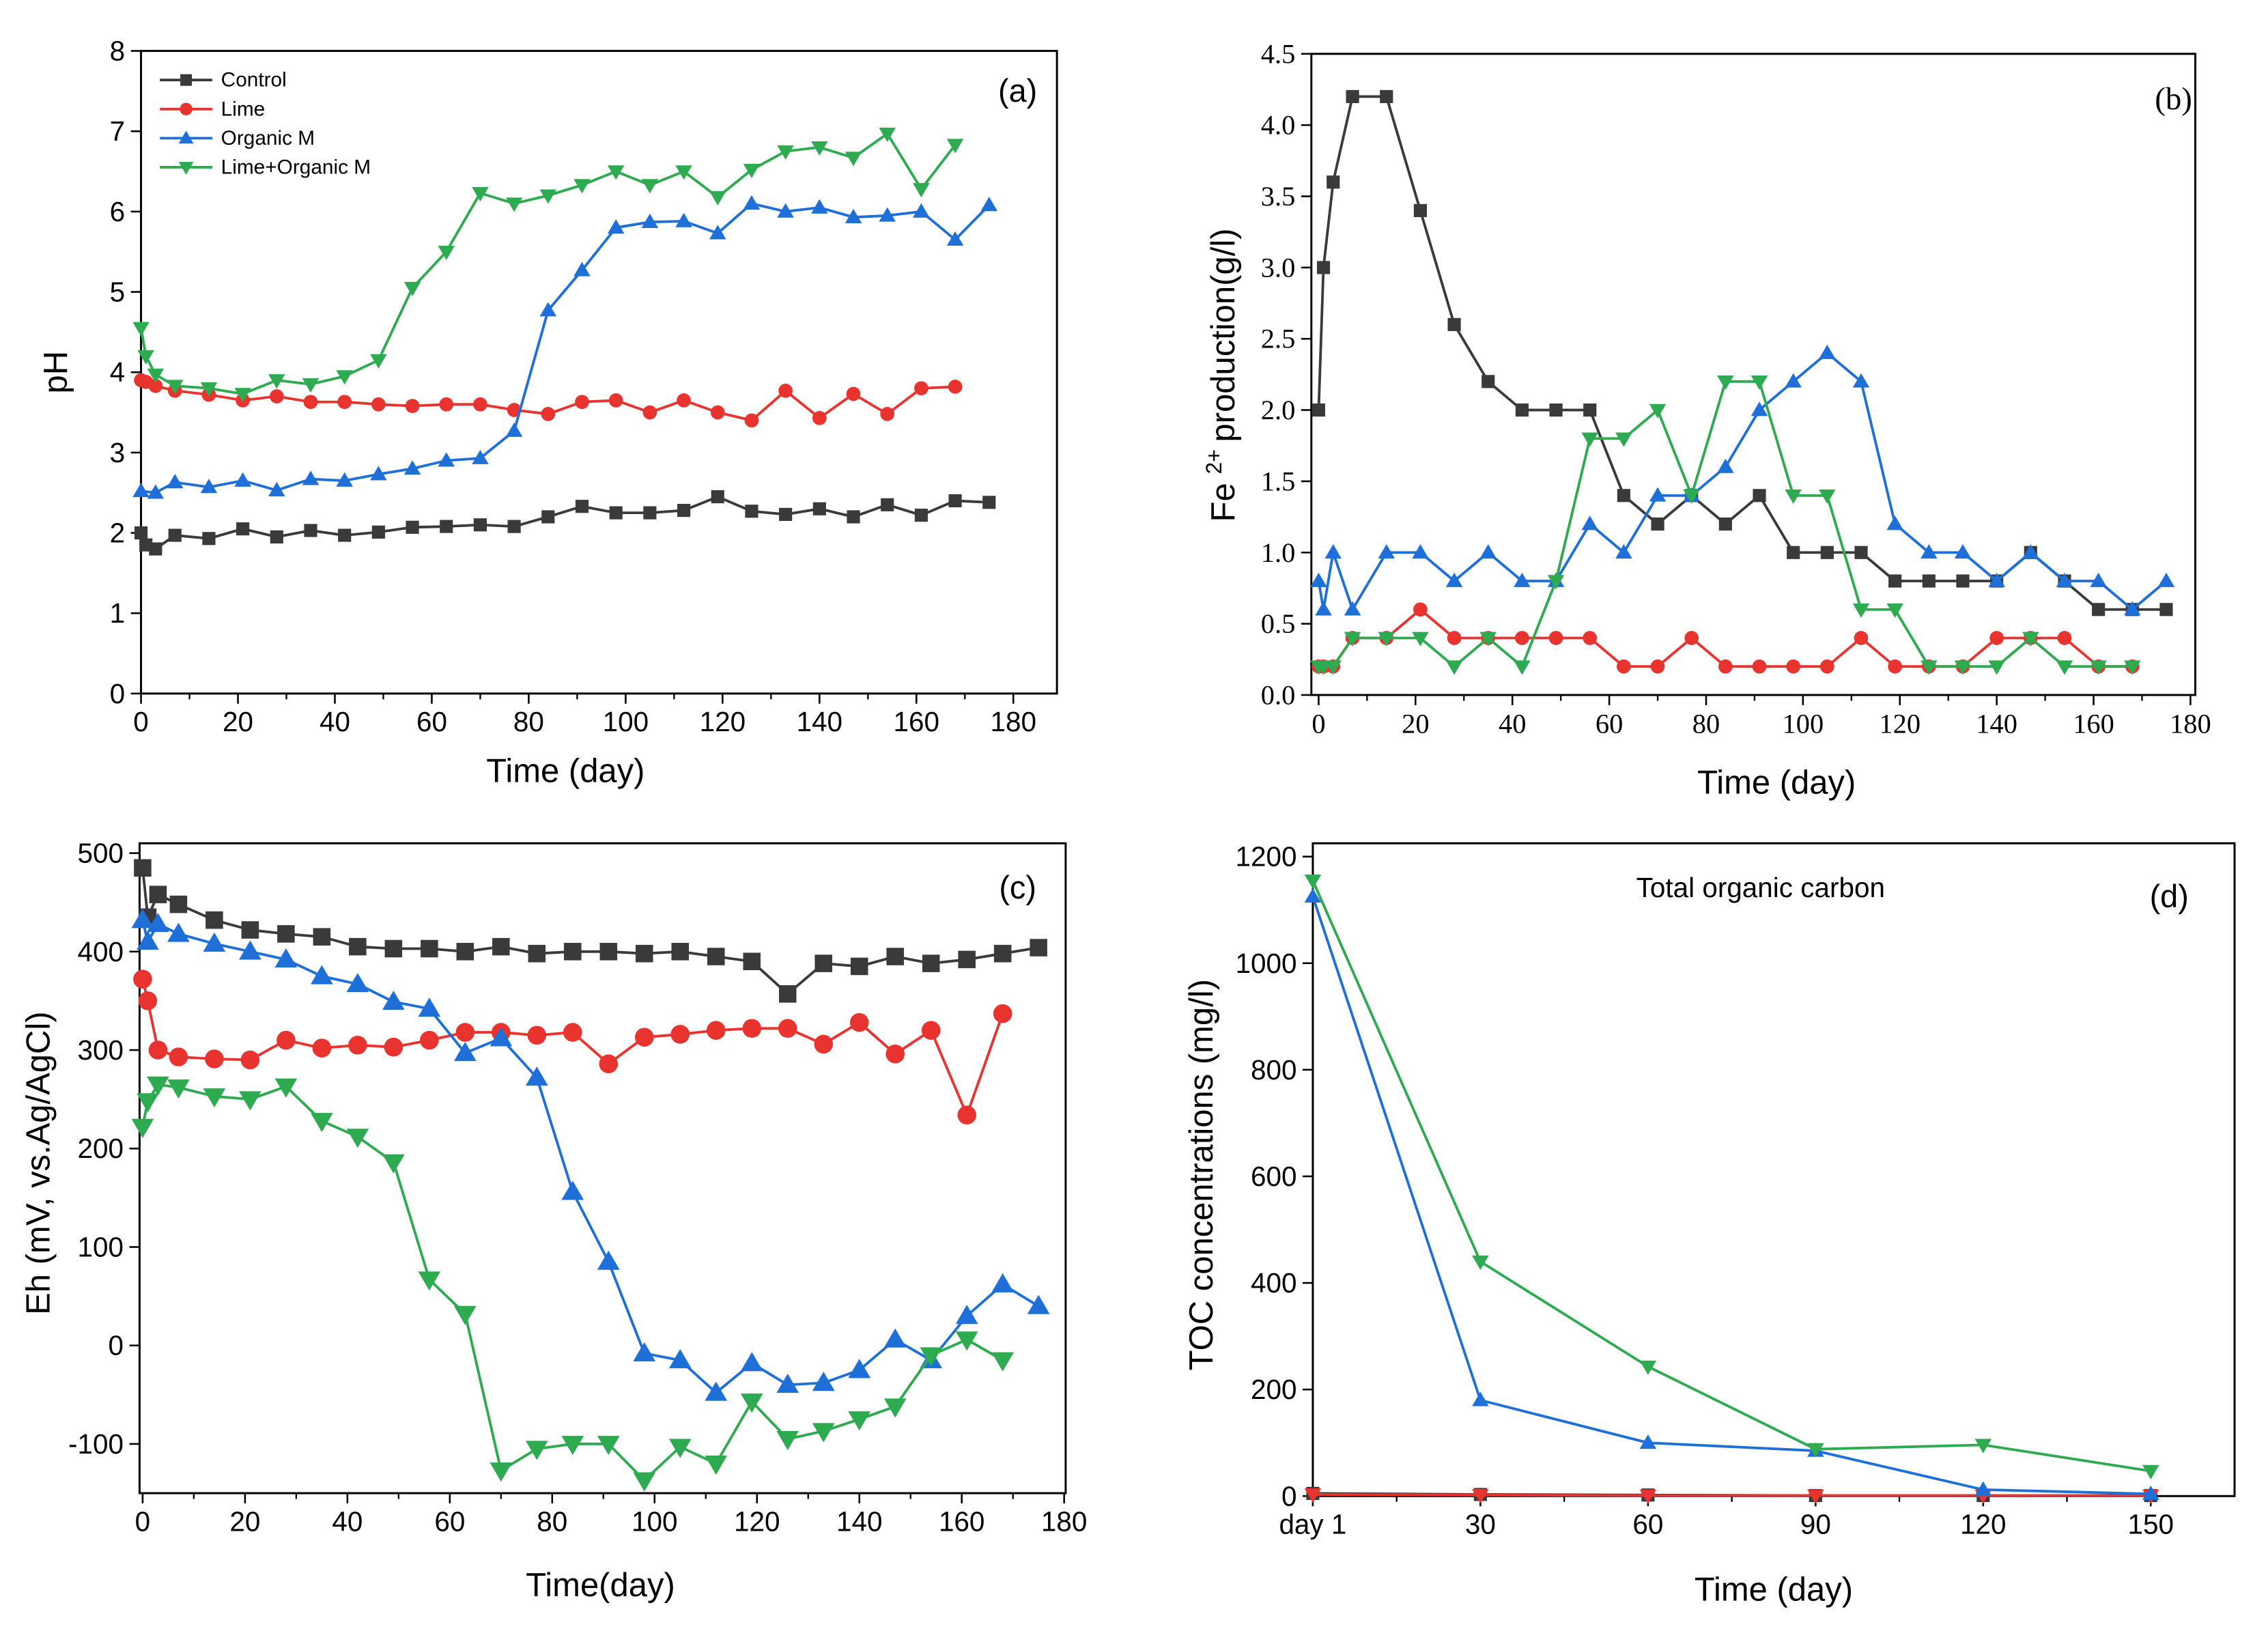 The width and height of the screenshot is (2268, 1629). What do you see at coordinates (118, 452) in the screenshot?
I see `y-tick-label: 3` at bounding box center [118, 452].